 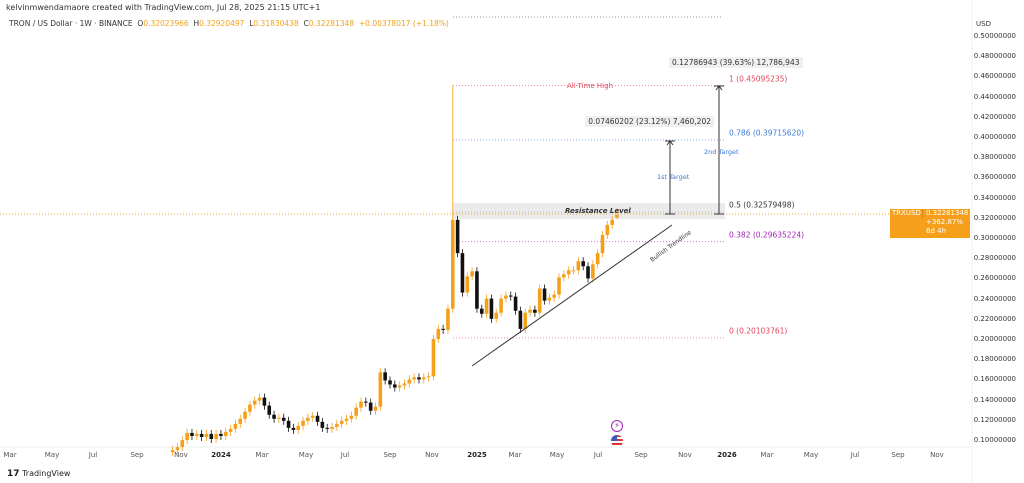 What do you see at coordinates (617, 441) in the screenshot?
I see `us-flag-icon` at bounding box center [617, 441].